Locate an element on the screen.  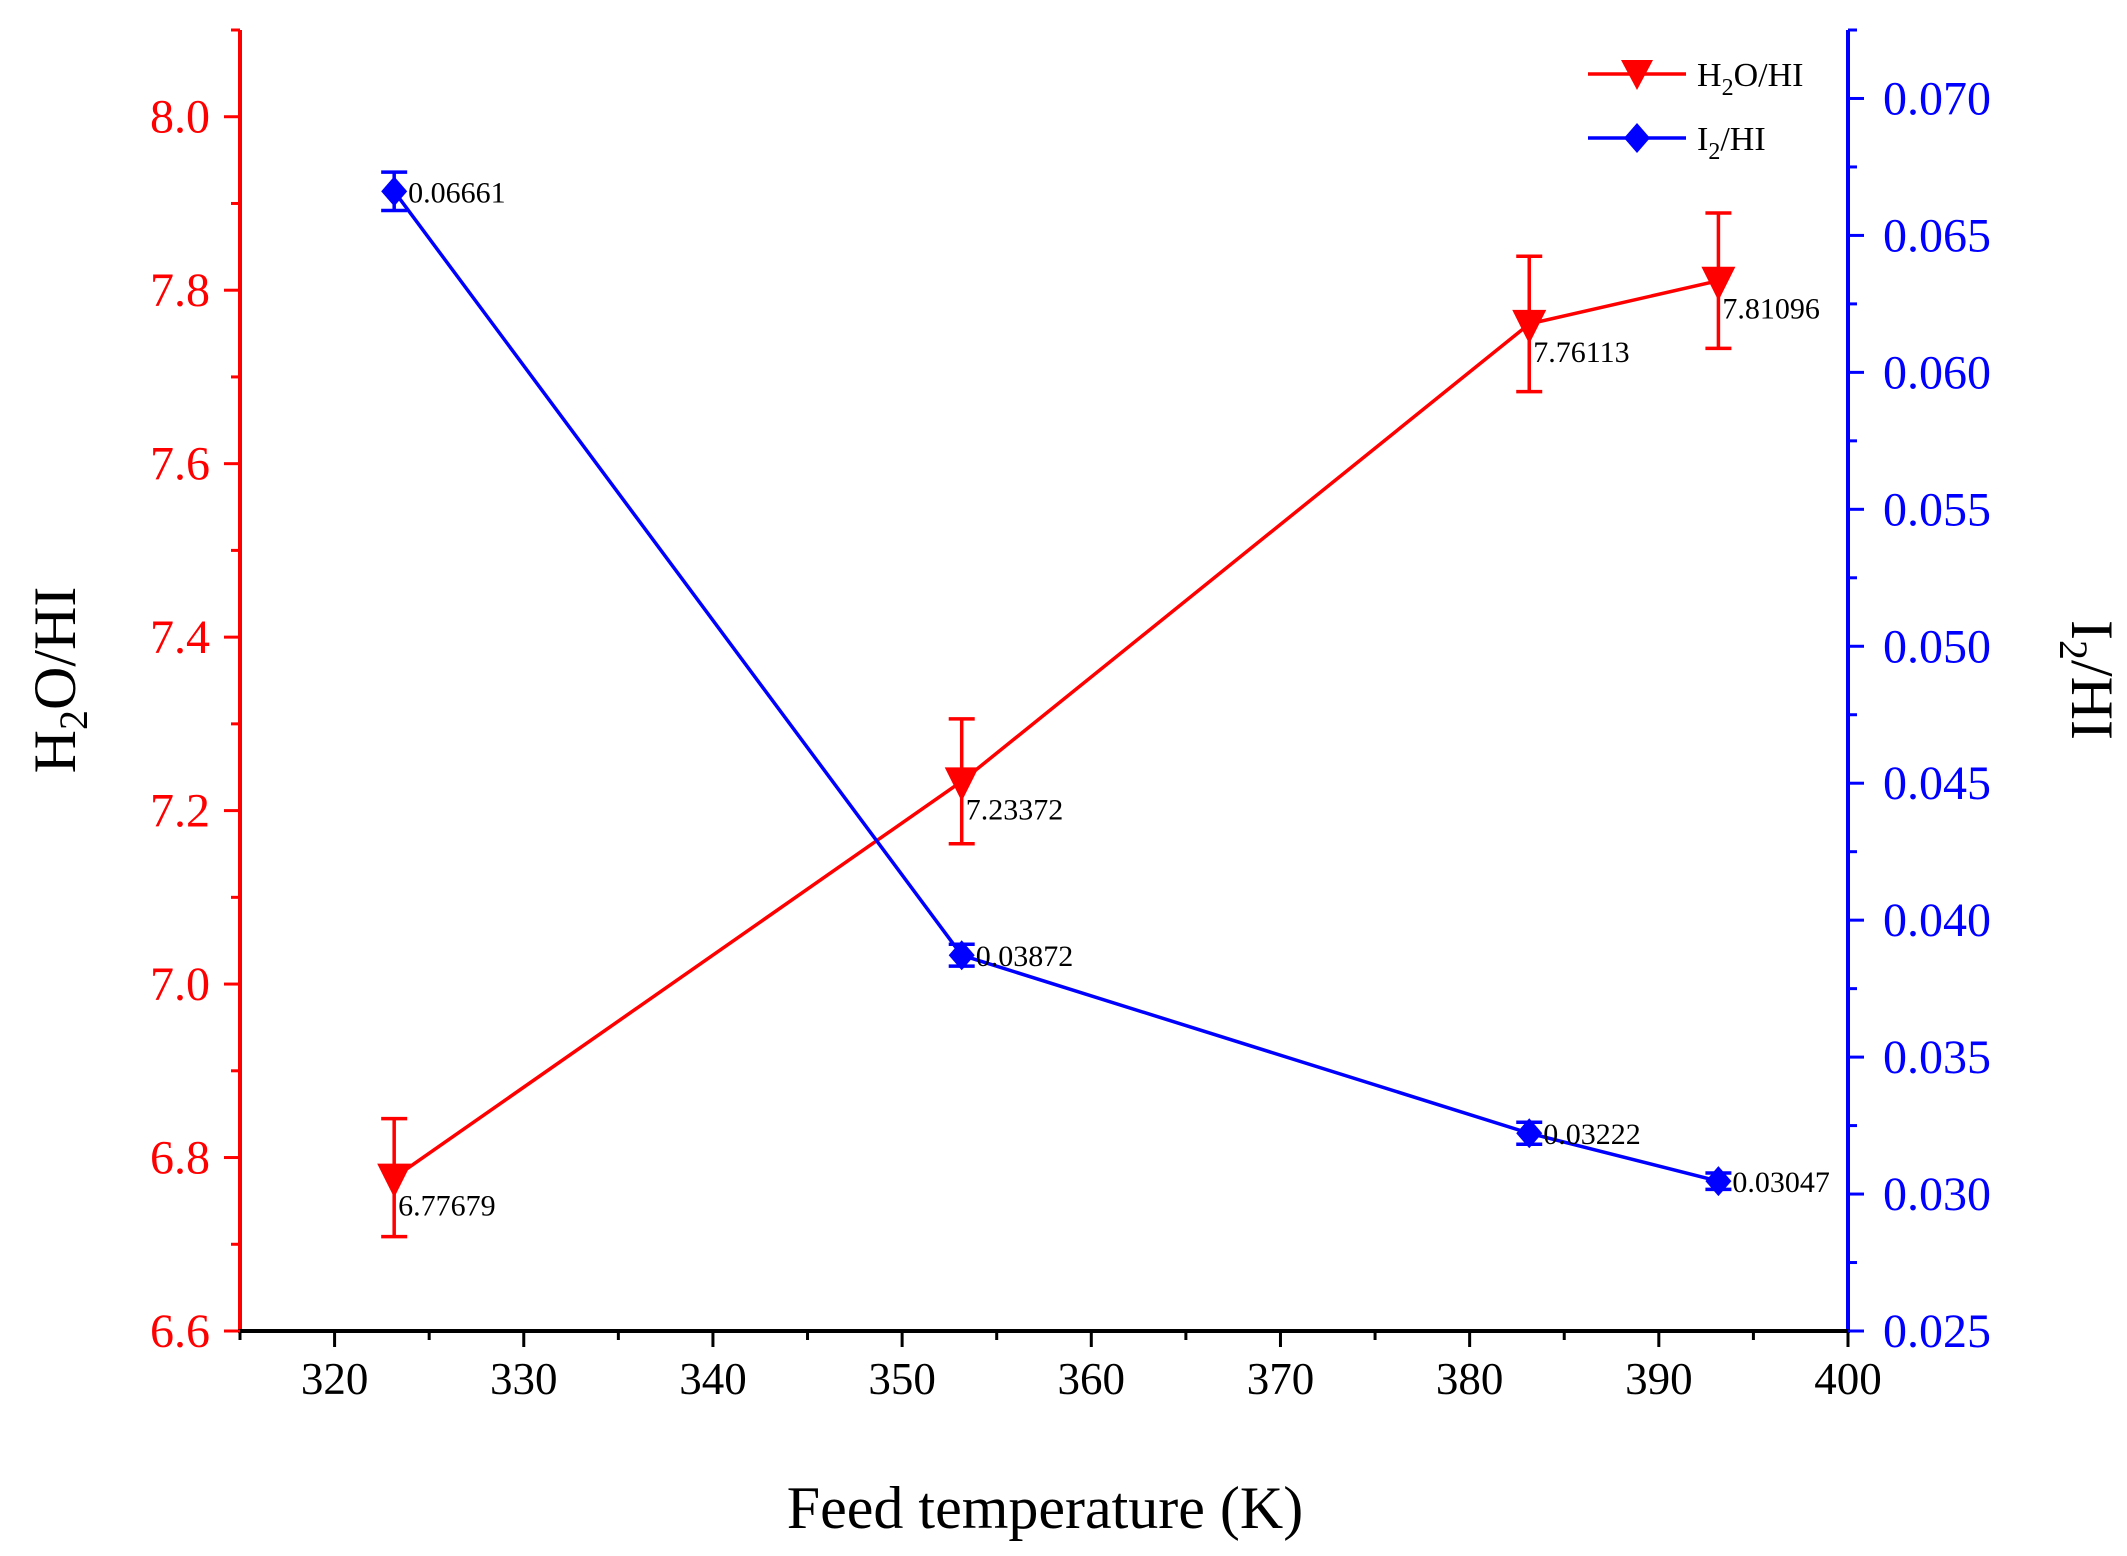
x-tick-label: 320 is located at coordinates (335, 1379).